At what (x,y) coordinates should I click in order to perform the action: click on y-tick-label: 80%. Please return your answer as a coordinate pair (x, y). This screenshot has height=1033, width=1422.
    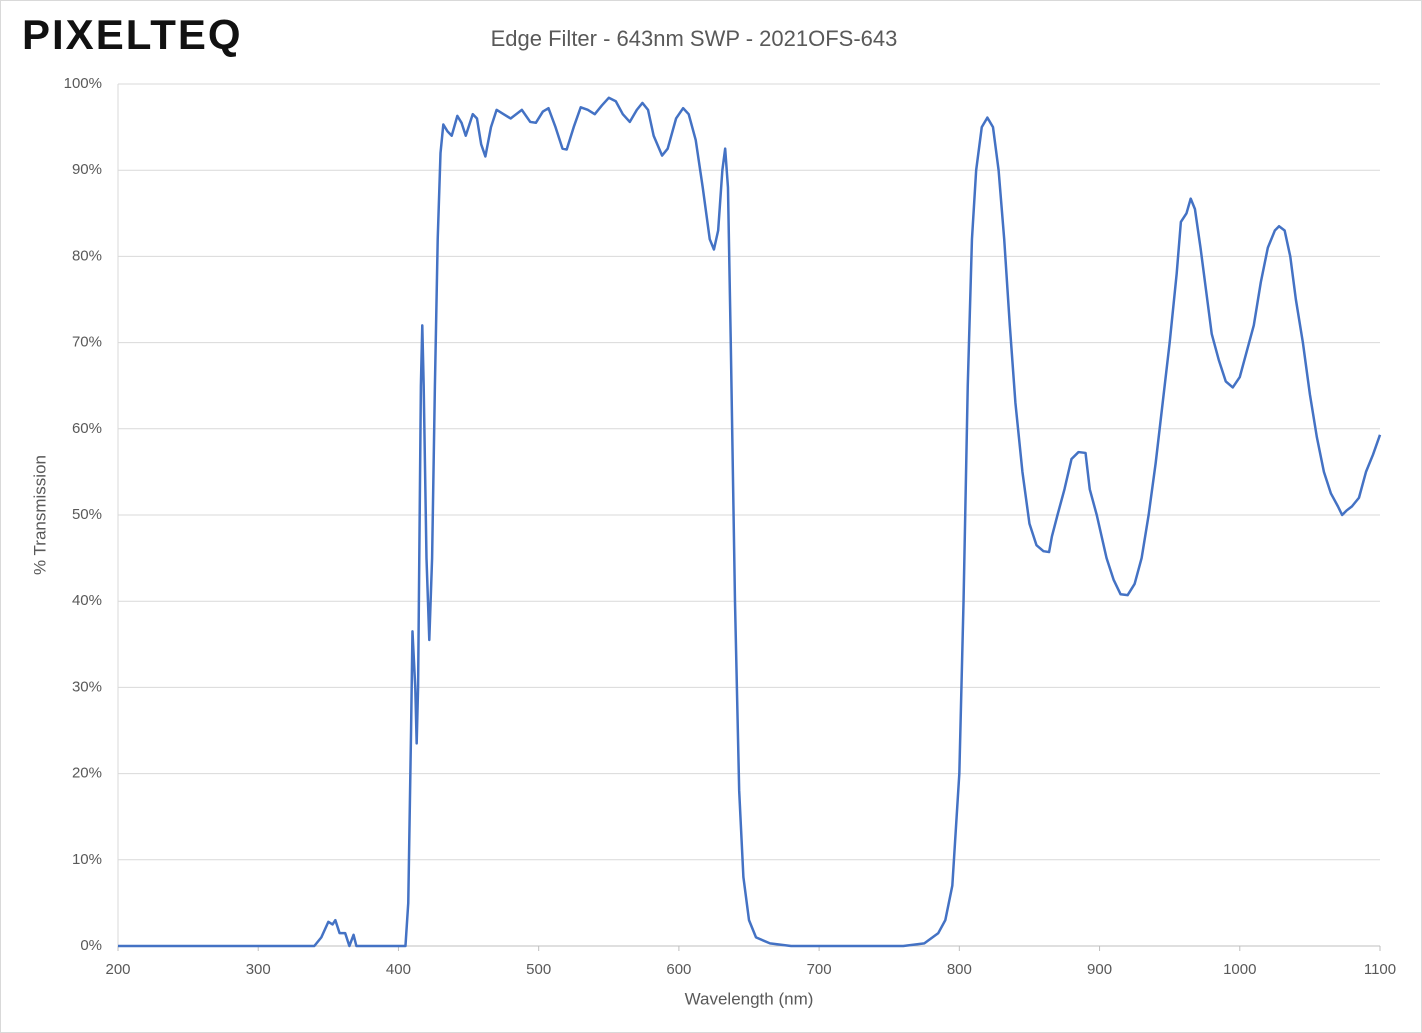
    Looking at the image, I should click on (87, 255).